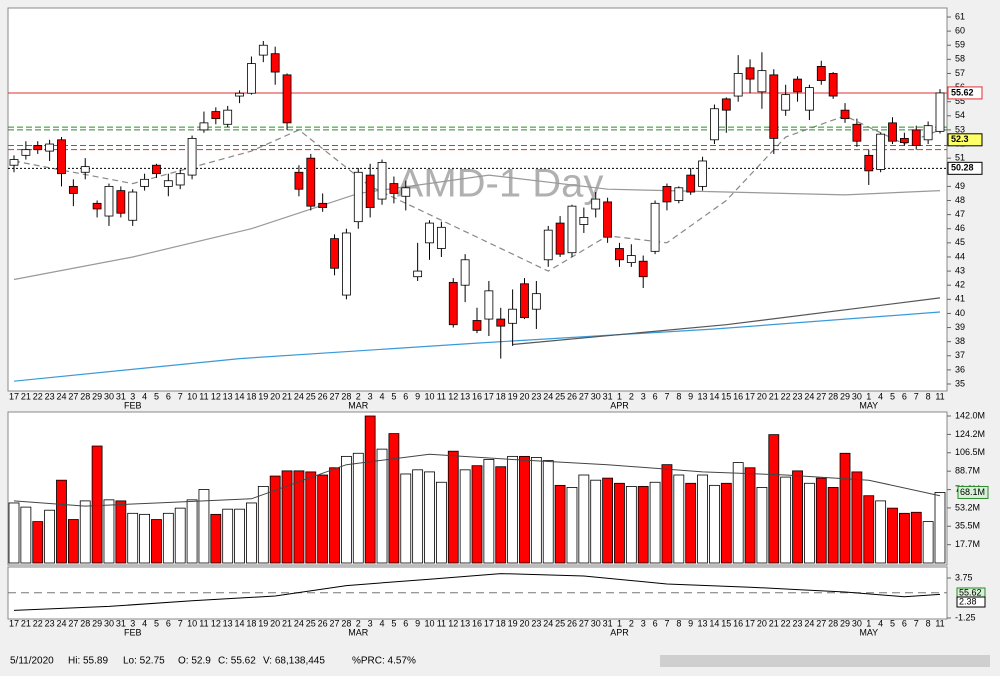 This screenshot has height=676, width=1000. I want to click on indicator-marker: 2.38, so click(968, 601).